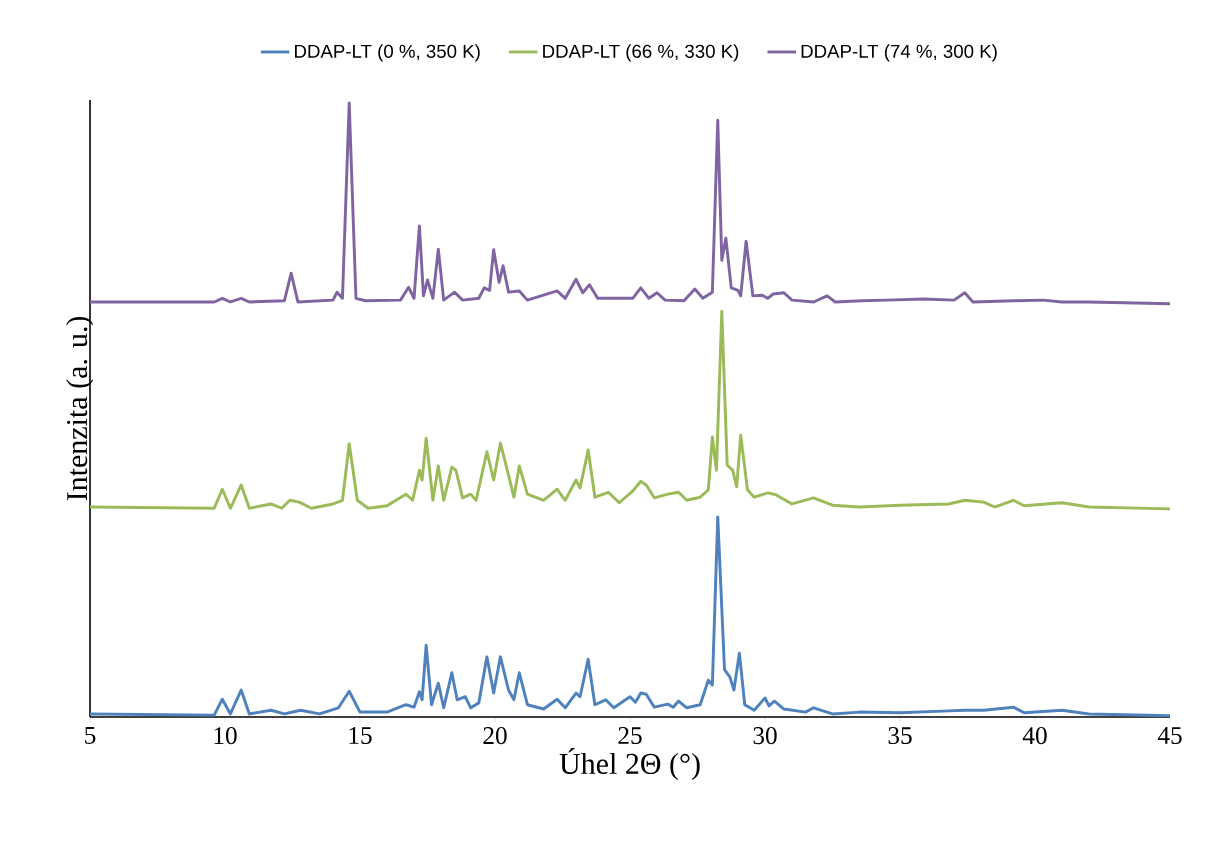 This screenshot has width=1205, height=854. What do you see at coordinates (90, 735) in the screenshot?
I see `x-tick-label: 5` at bounding box center [90, 735].